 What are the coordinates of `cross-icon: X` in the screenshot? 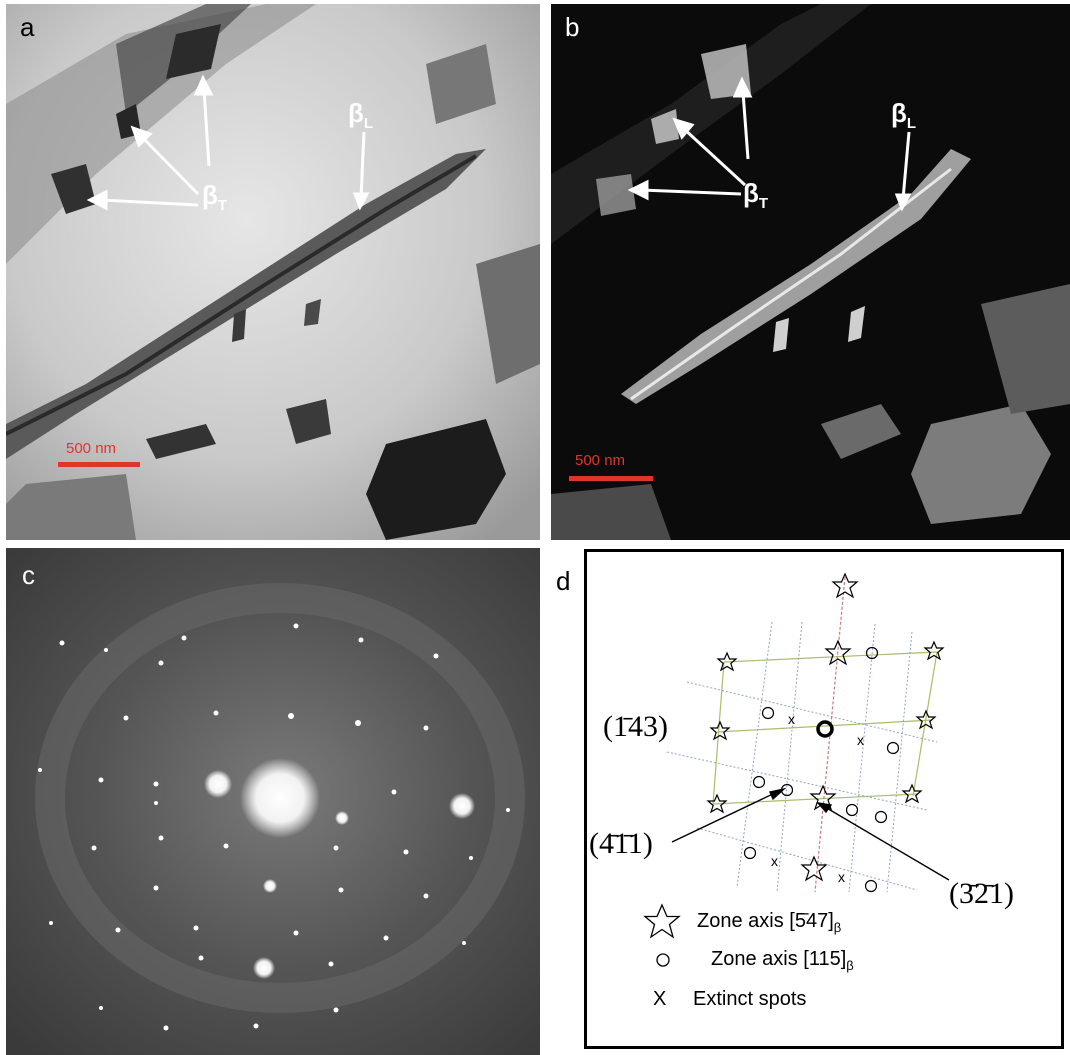 It's located at (660, 999).